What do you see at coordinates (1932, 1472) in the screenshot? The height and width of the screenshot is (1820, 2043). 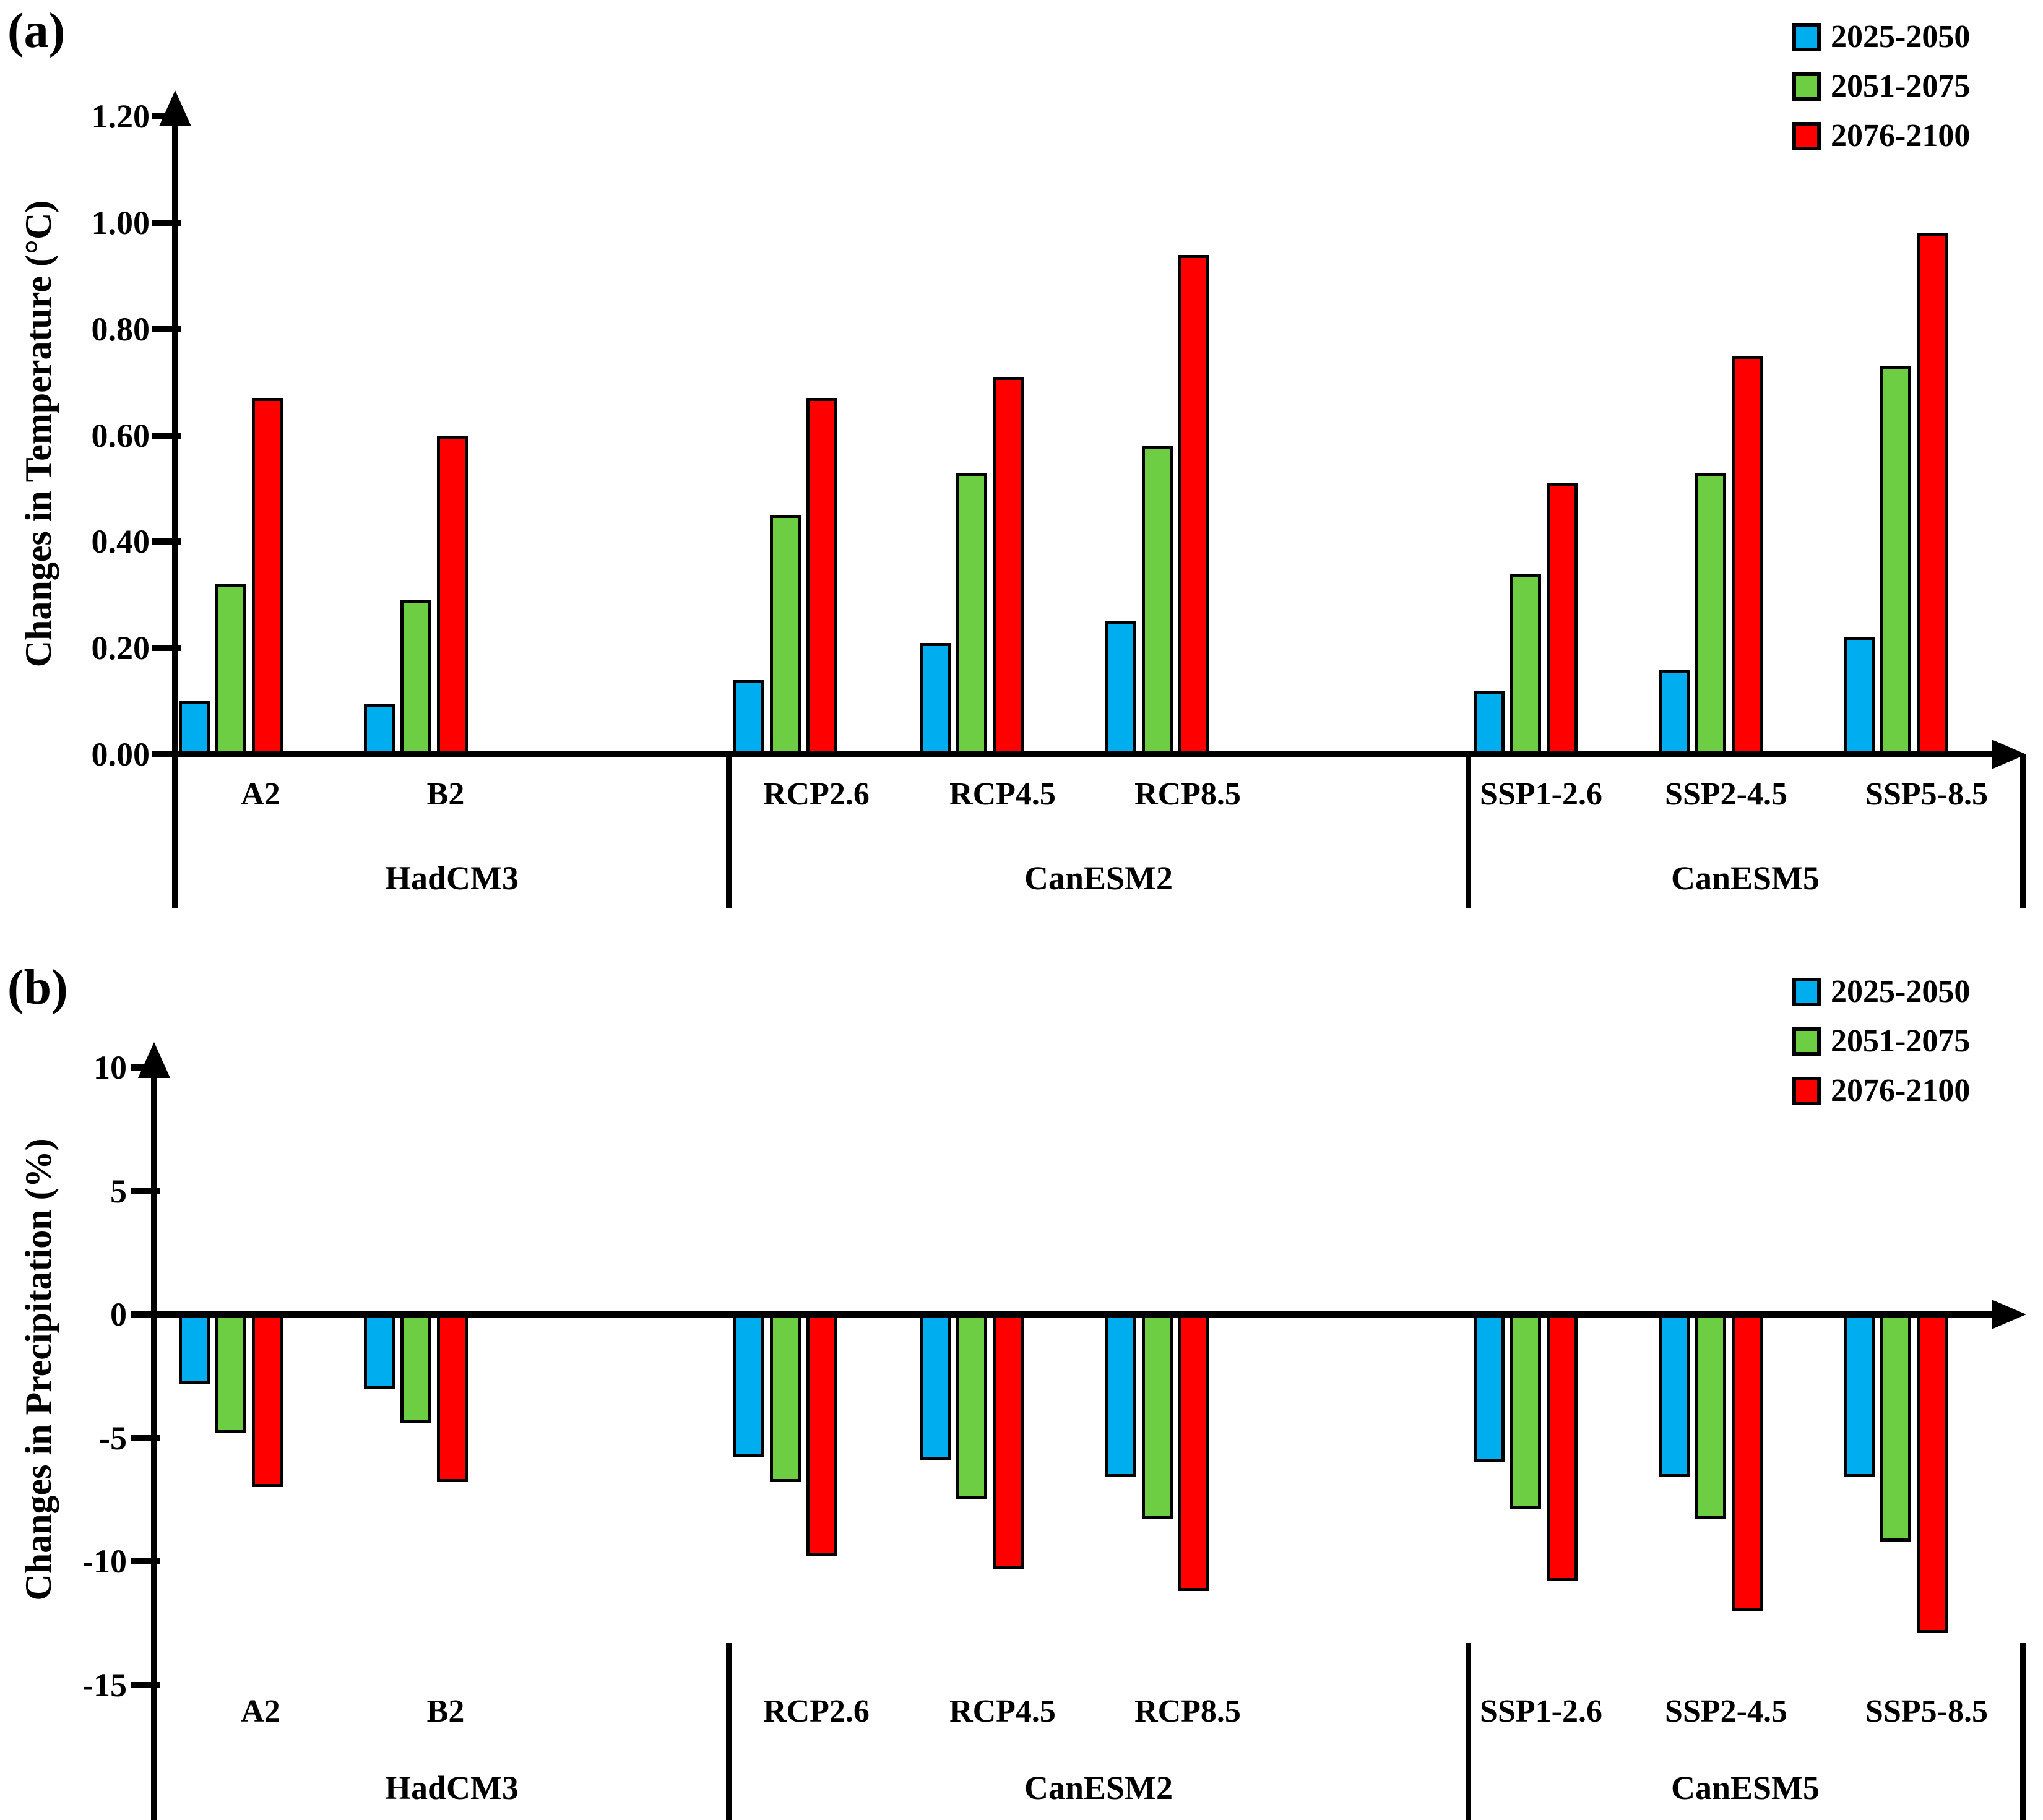 I see `bar-SSP5-8.5-2076-2100` at bounding box center [1932, 1472].